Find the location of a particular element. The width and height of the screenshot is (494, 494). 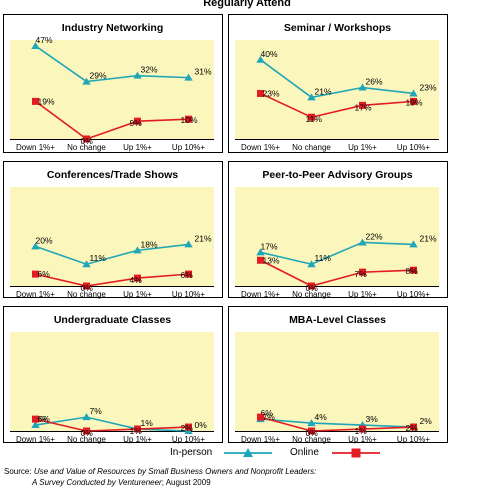

data-label-in-person: 6% is located at coordinates (267, 413).